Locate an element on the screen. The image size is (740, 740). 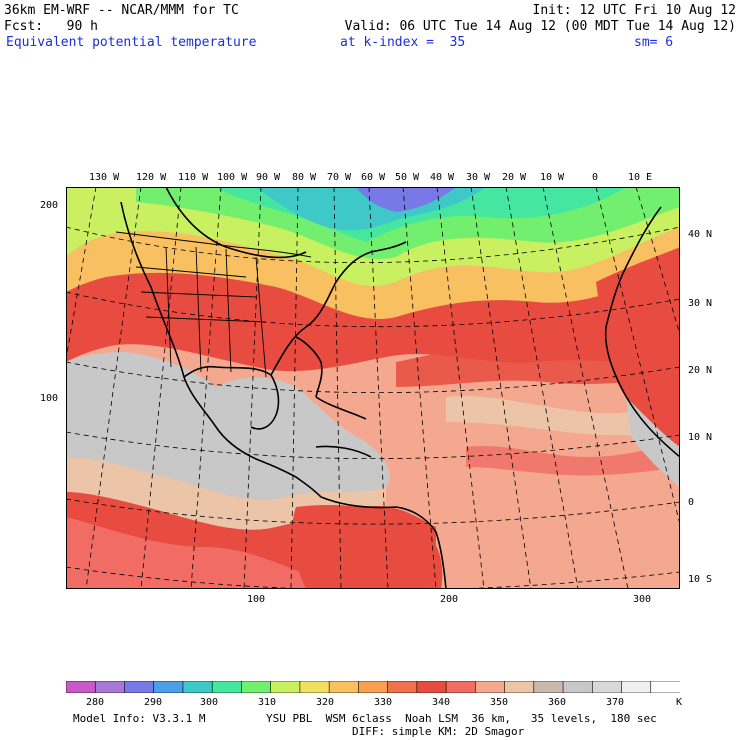
colorbar is located at coordinates (373, 687).